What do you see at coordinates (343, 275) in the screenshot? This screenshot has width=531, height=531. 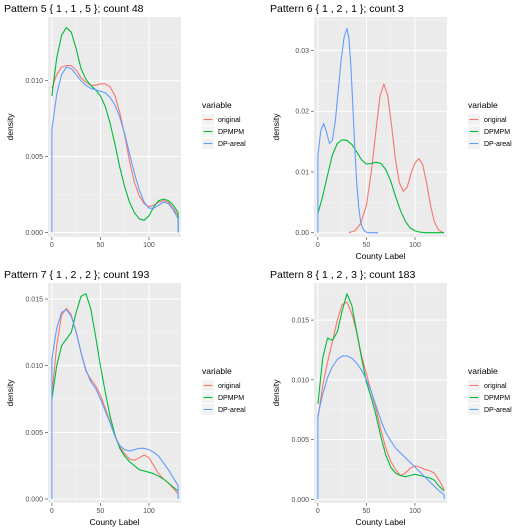 I see `chart-title: Pattern 8 { 1 , 2 , 3 }; count 183` at bounding box center [343, 275].